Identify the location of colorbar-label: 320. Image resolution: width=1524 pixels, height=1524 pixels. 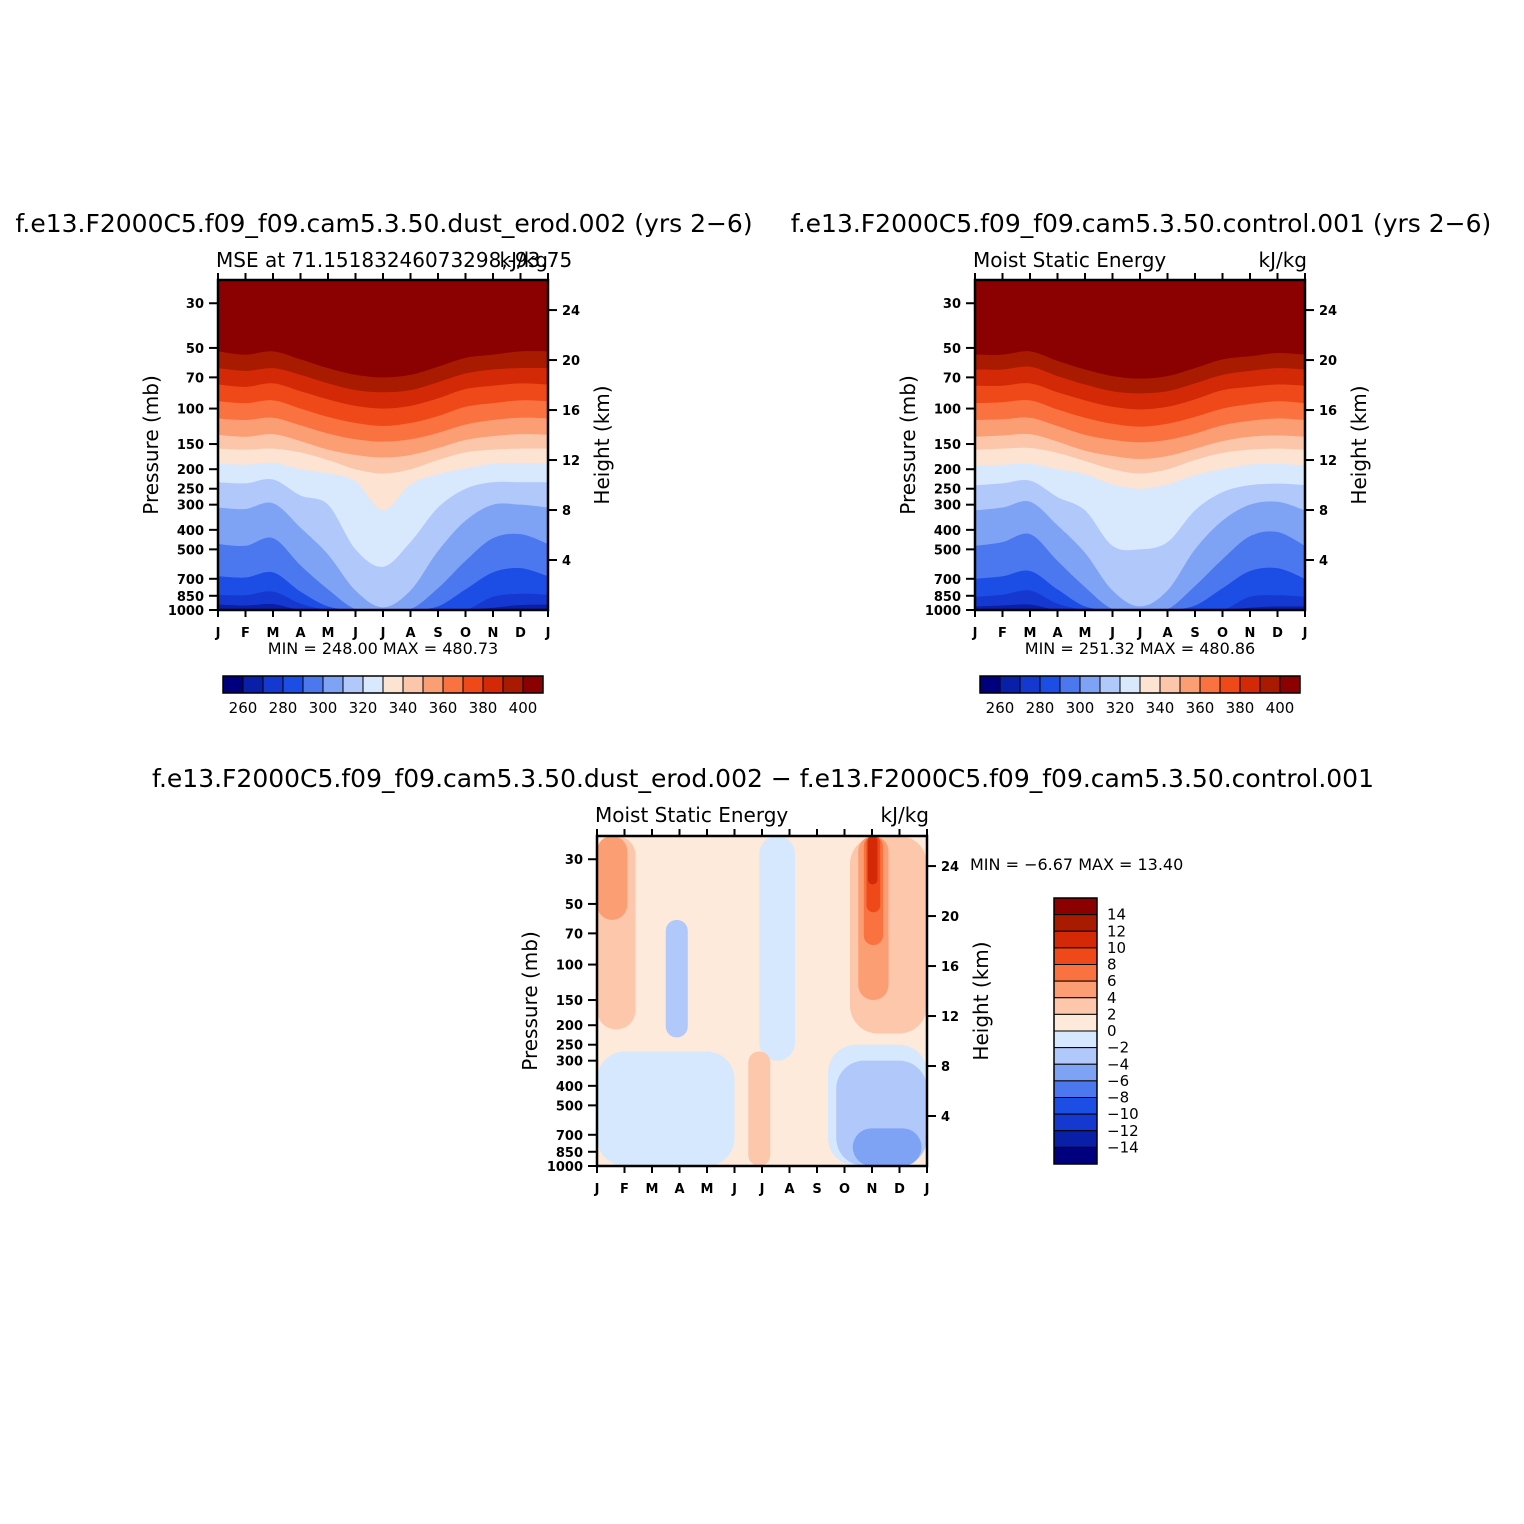
(1120, 708).